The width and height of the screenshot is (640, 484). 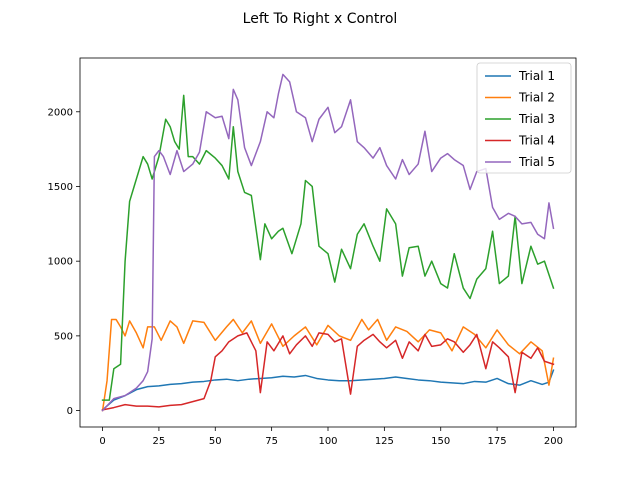 What do you see at coordinates (536, 141) in the screenshot?
I see `legend-label-trial-4: Trial 4` at bounding box center [536, 141].